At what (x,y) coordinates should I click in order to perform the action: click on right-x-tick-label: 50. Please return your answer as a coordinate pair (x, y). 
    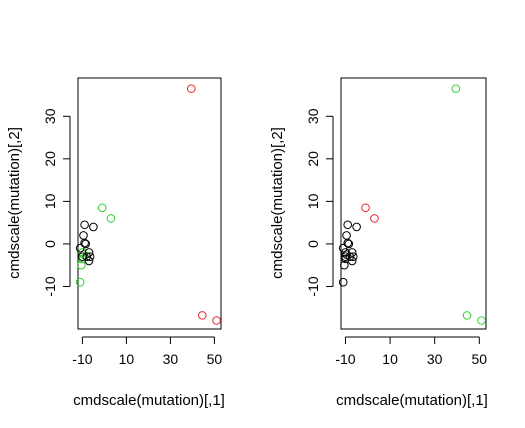
    Looking at the image, I should click on (480, 359).